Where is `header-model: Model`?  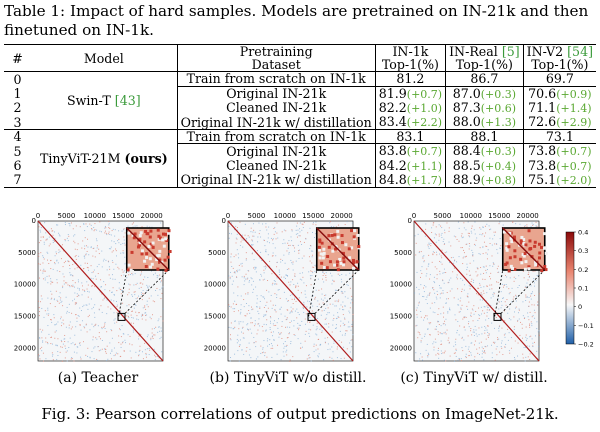 header-model: Model is located at coordinates (104, 58).